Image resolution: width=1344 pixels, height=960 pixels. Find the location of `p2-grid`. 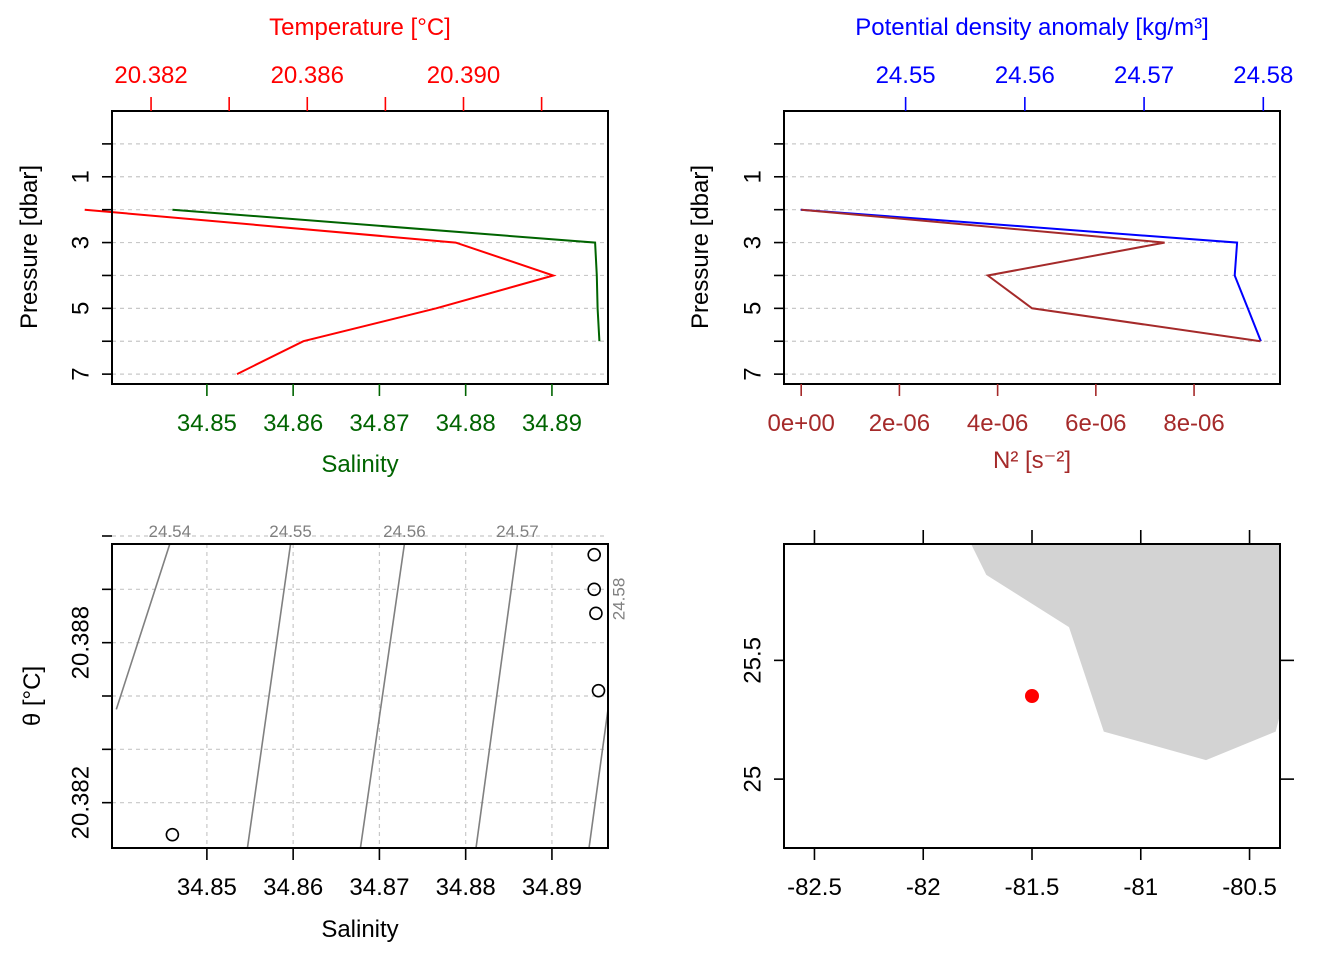

p2-grid is located at coordinates (1032, 259).